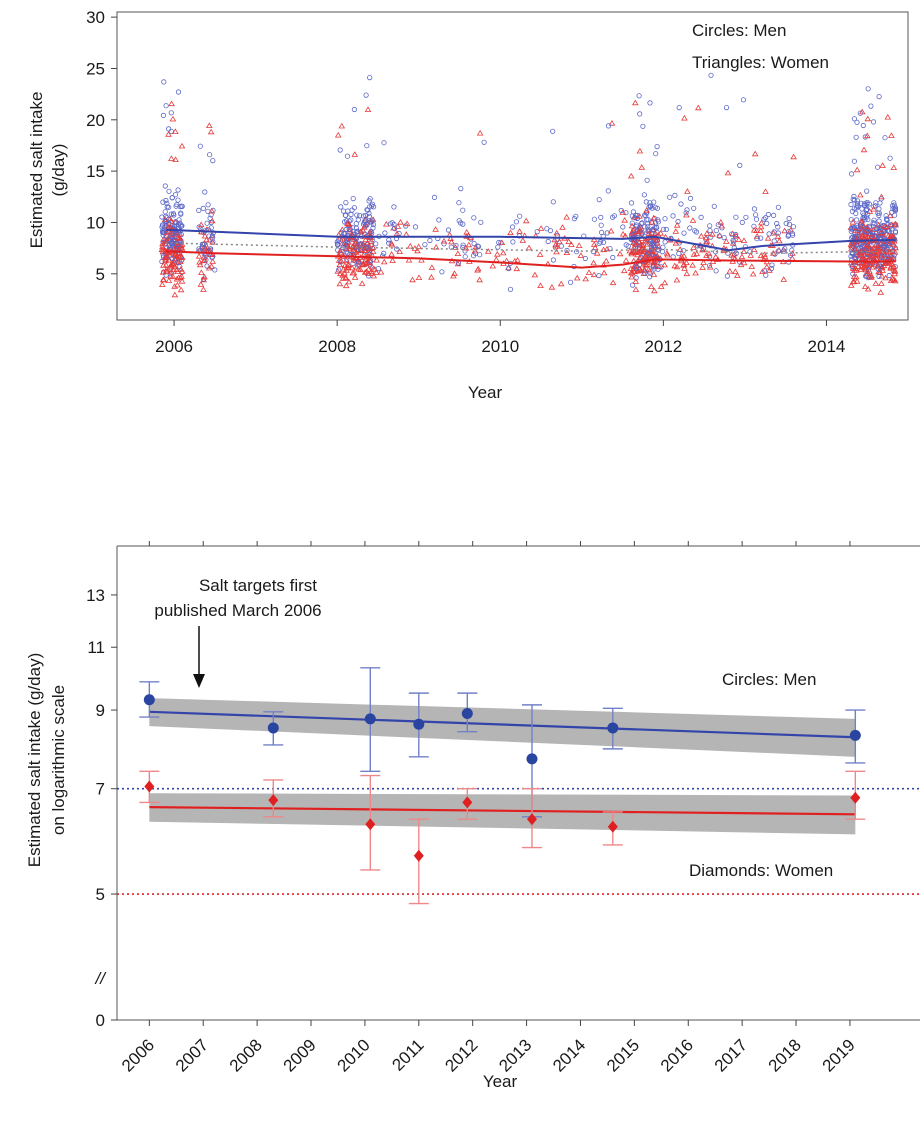 The width and height of the screenshot is (923, 1121). Describe the element at coordinates (467, 714) in the screenshot. I see `men-mean-point` at that location.